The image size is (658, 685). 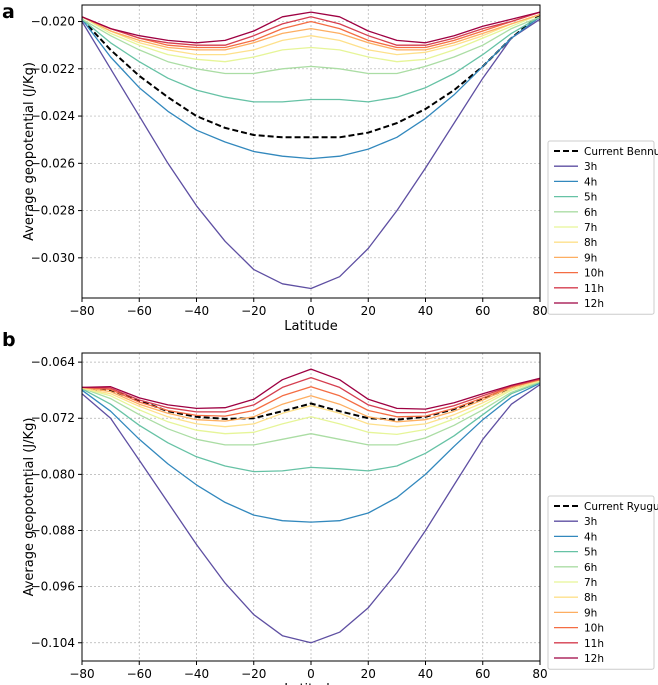 I want to click on legend: Current Ryugu 3h 4h 5h 6h 7h 8h 9h 10h 11h 12h, so click(x=602, y=582).